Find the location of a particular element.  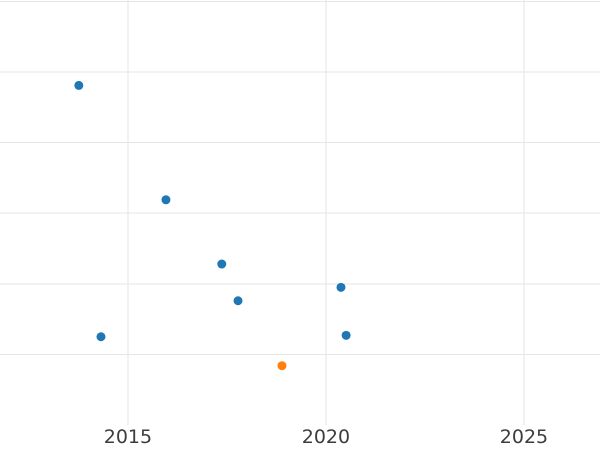

x-axis-tick-label: 2015 is located at coordinates (128, 437).